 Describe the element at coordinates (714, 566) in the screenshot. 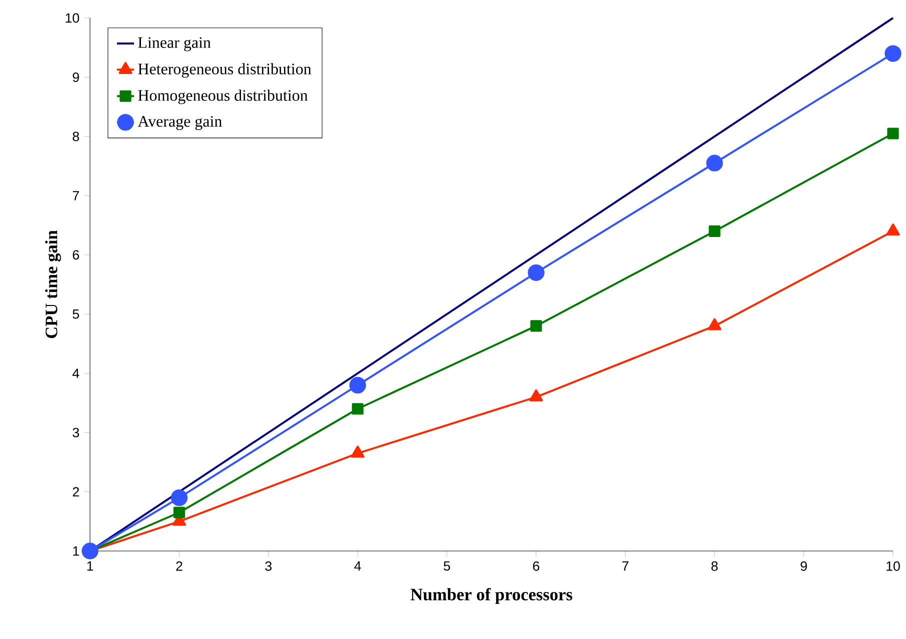

I see `x-tick-label: 8` at that location.